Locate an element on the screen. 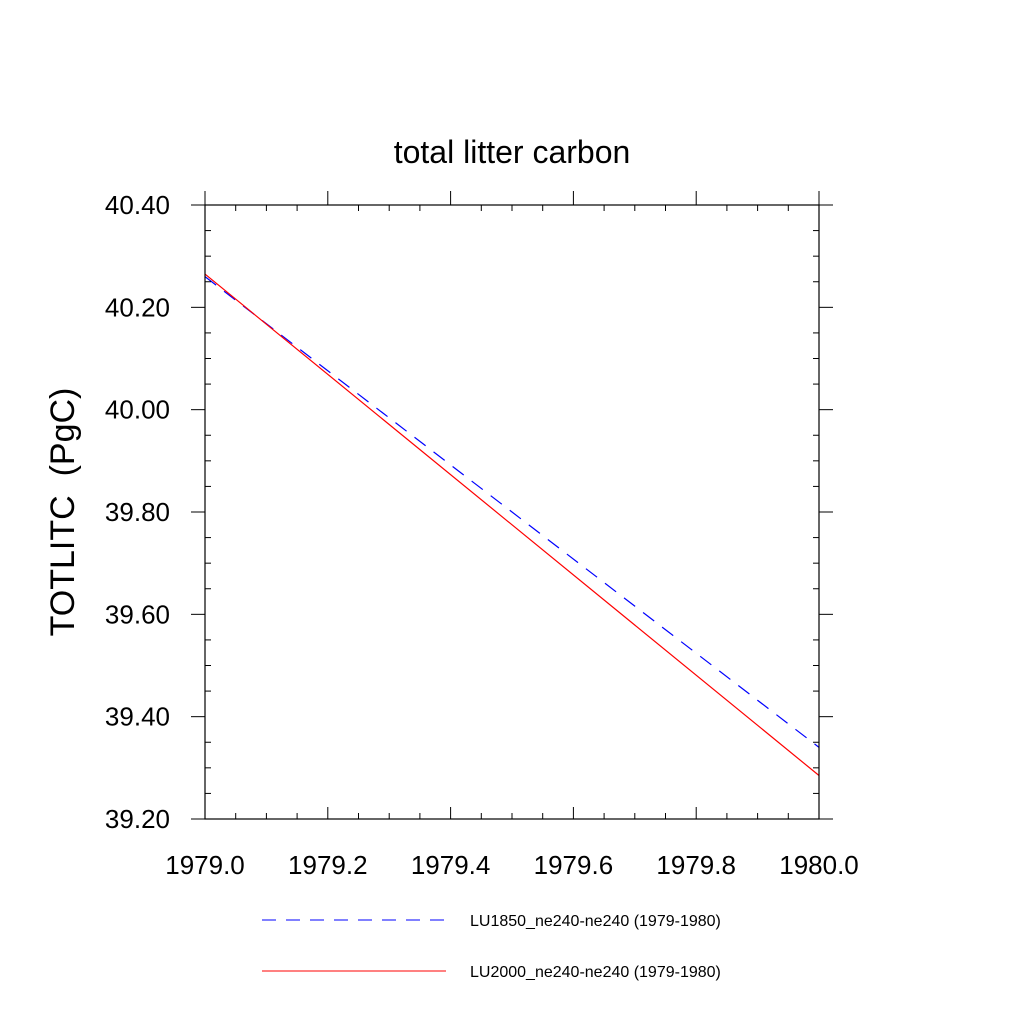 The width and height of the screenshot is (1024, 1029). y-tick-label: 39.80 is located at coordinates (137, 512).